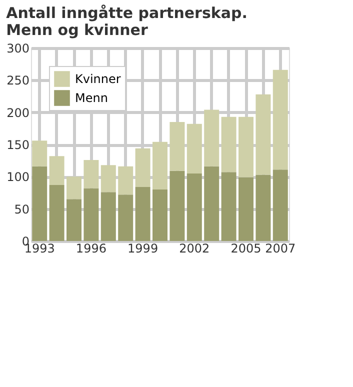  I want to click on y-tick-label: 100, so click(18, 177).